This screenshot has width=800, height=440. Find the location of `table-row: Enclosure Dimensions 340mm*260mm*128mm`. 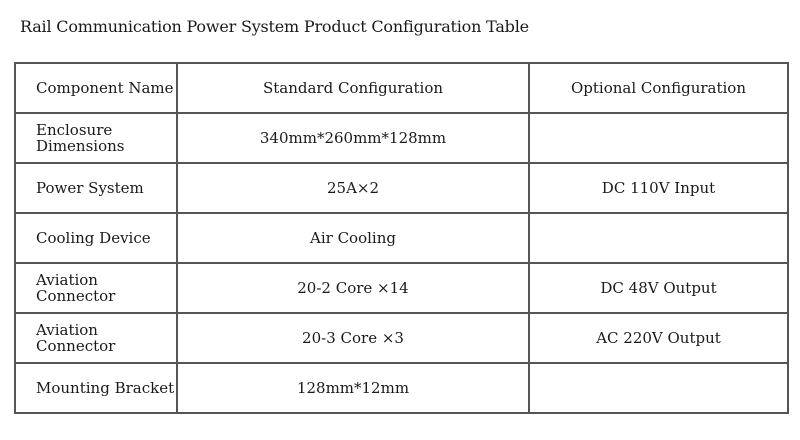

table-row: Enclosure Dimensions 340mm*260mm*128mm is located at coordinates (401, 138).